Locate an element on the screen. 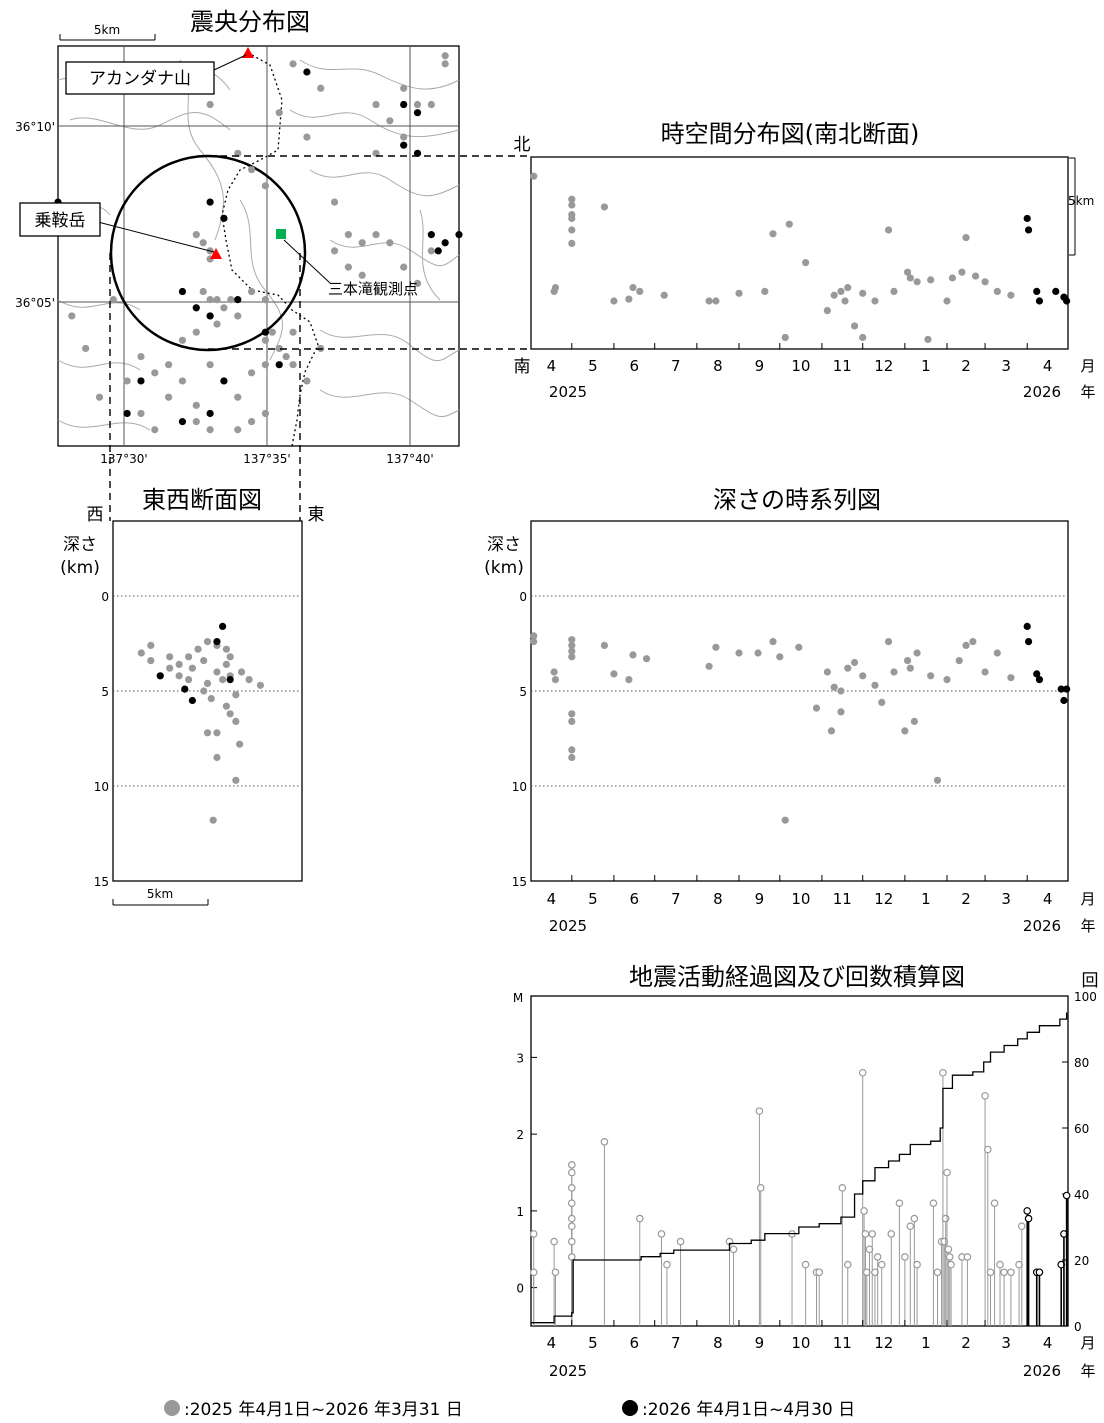 This screenshot has width=1104, height=1423. ew-depth-grid: 0 5 10 15 is located at coordinates (198, 739).